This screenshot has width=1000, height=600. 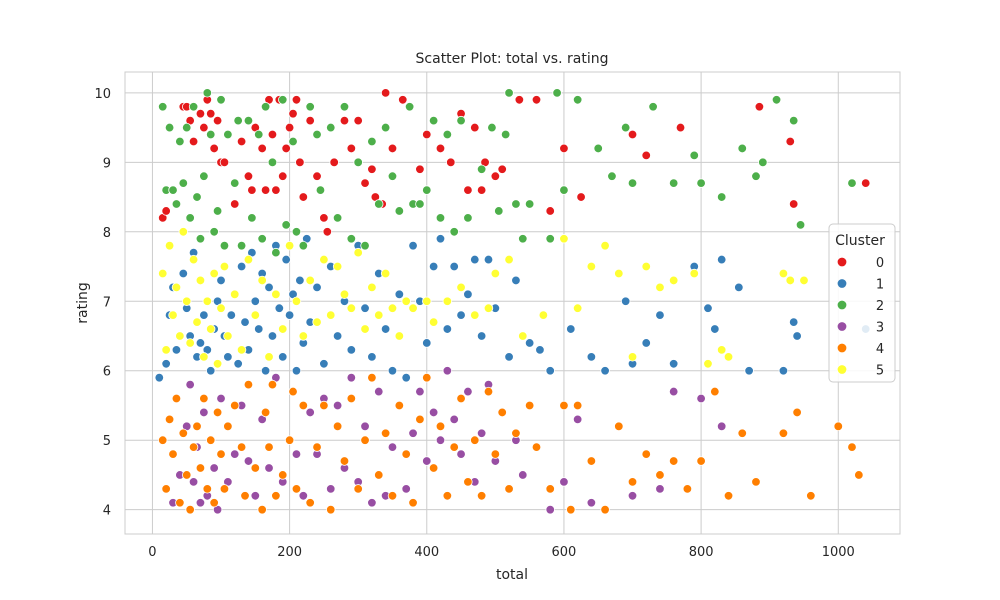 I want to click on legend-label-3: 3, so click(x=880, y=328).